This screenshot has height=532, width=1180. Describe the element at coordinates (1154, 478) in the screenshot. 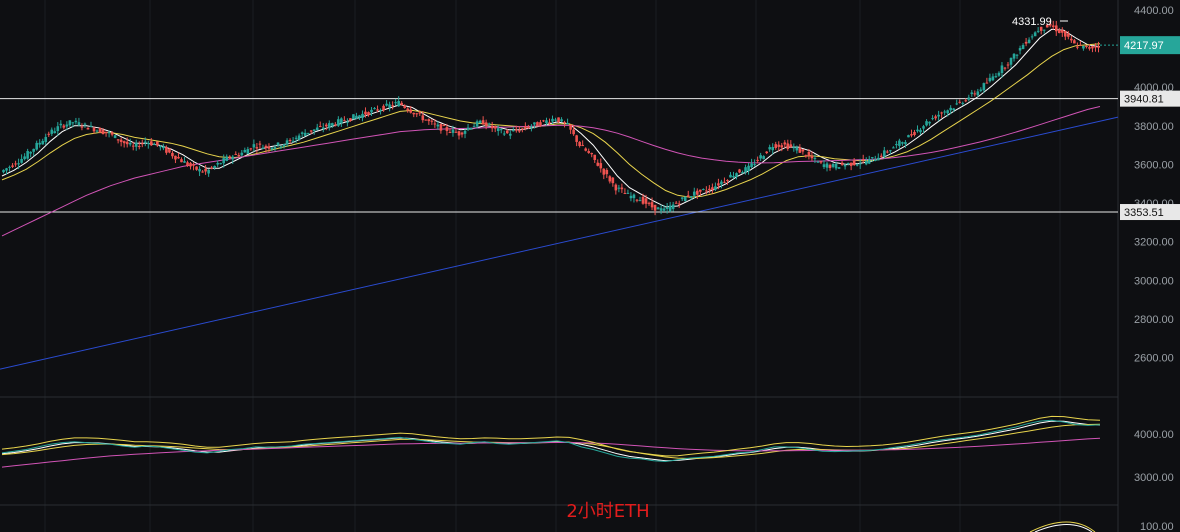

I see `sub-y-tick-label: 3000.00` at that location.